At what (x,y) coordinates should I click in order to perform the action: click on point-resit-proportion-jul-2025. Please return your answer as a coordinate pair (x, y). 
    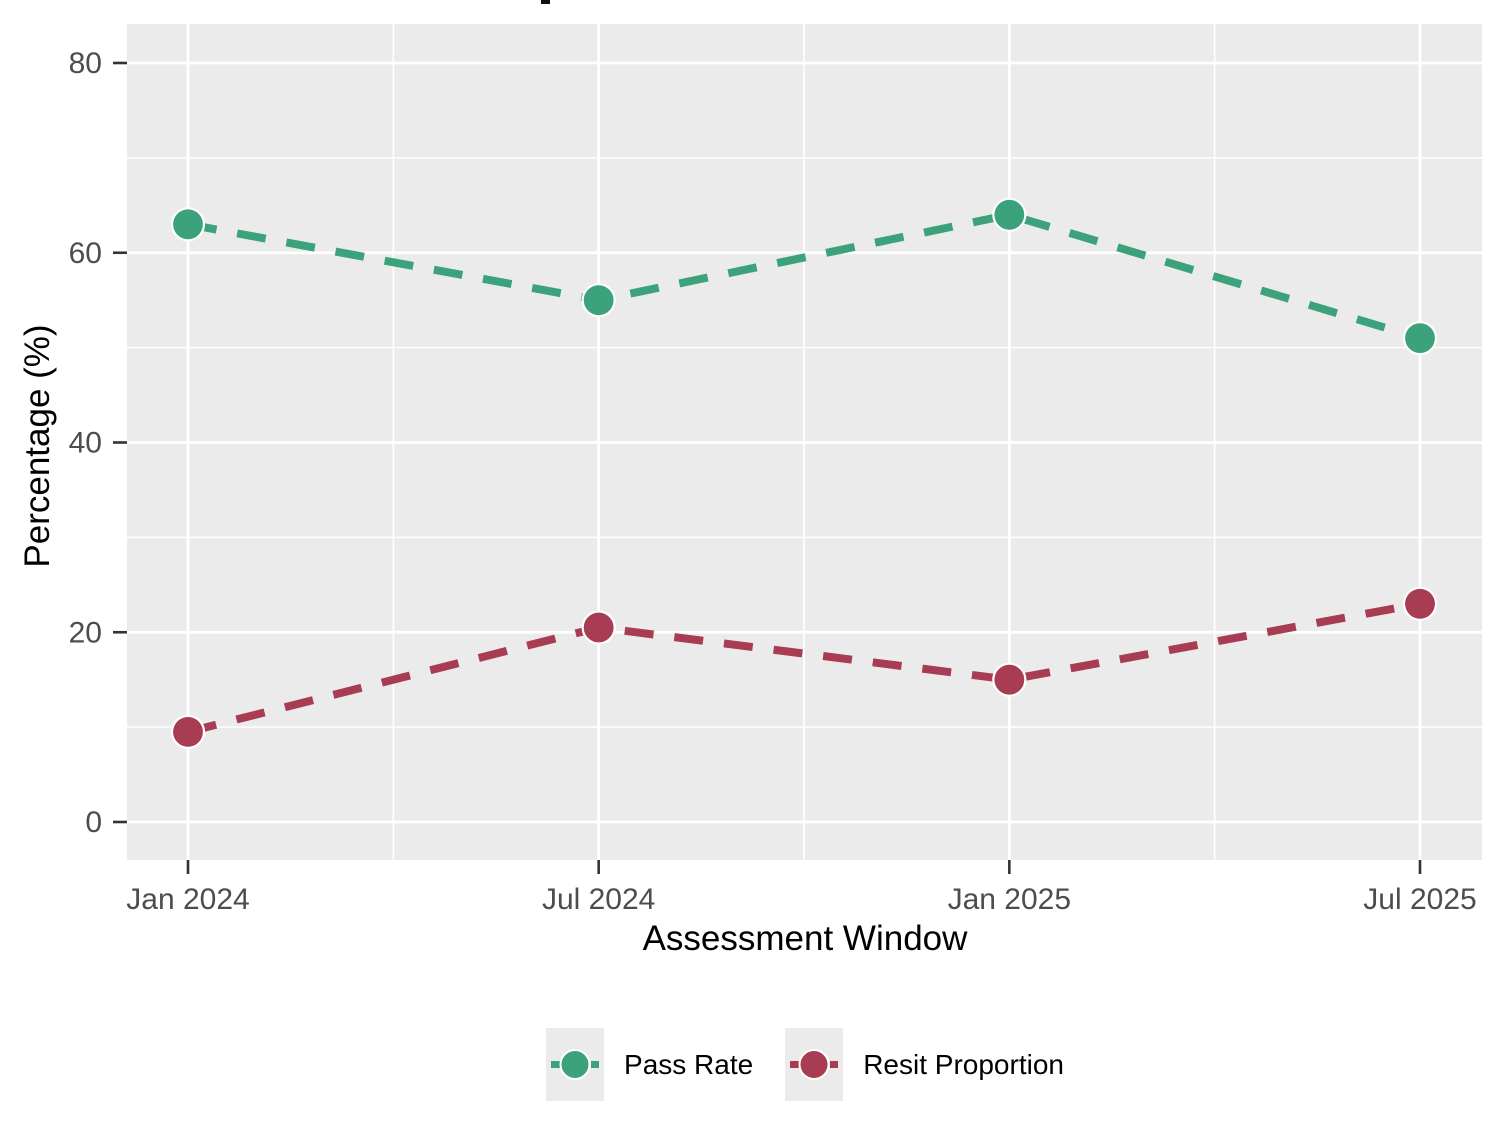
    Looking at the image, I should click on (1420, 603).